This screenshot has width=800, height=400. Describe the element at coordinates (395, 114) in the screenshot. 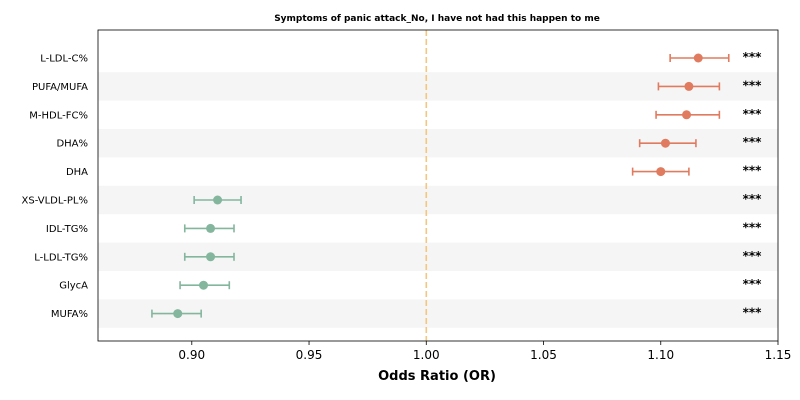

I see `forest-row: M-HDL-FC% ***` at that location.